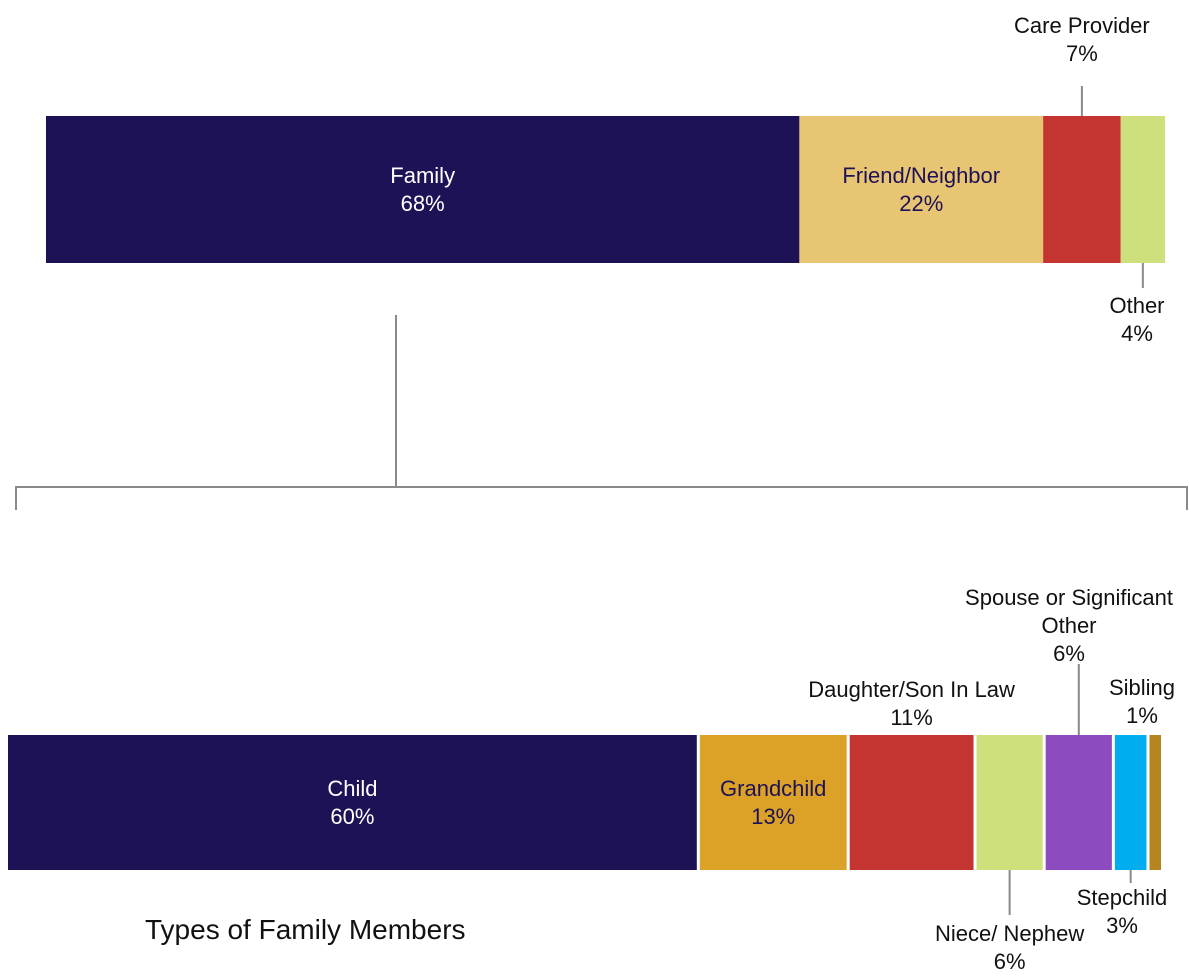 The width and height of the screenshot is (1189, 976). I want to click on segment-value: 7%, so click(1081, 53).